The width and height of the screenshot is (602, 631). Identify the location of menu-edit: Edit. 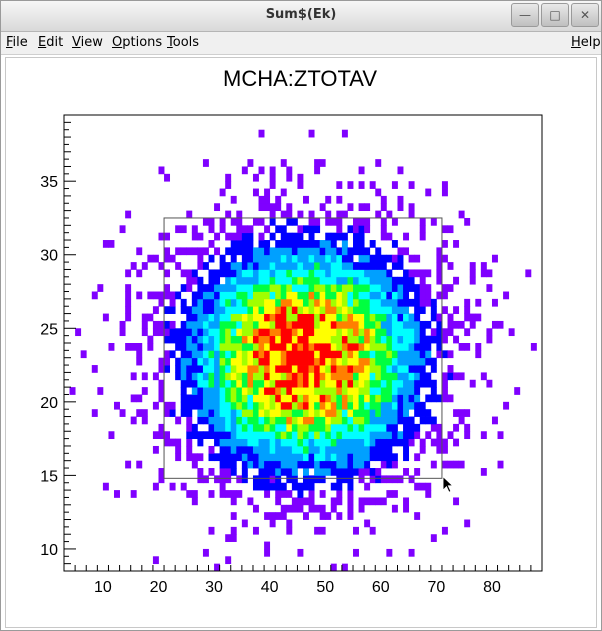
(51, 42).